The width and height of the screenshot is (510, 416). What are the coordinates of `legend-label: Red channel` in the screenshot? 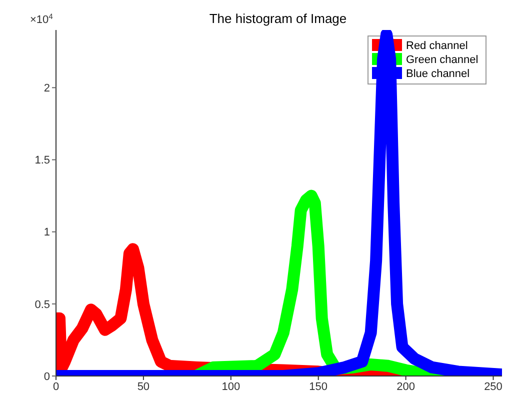 It's located at (437, 46).